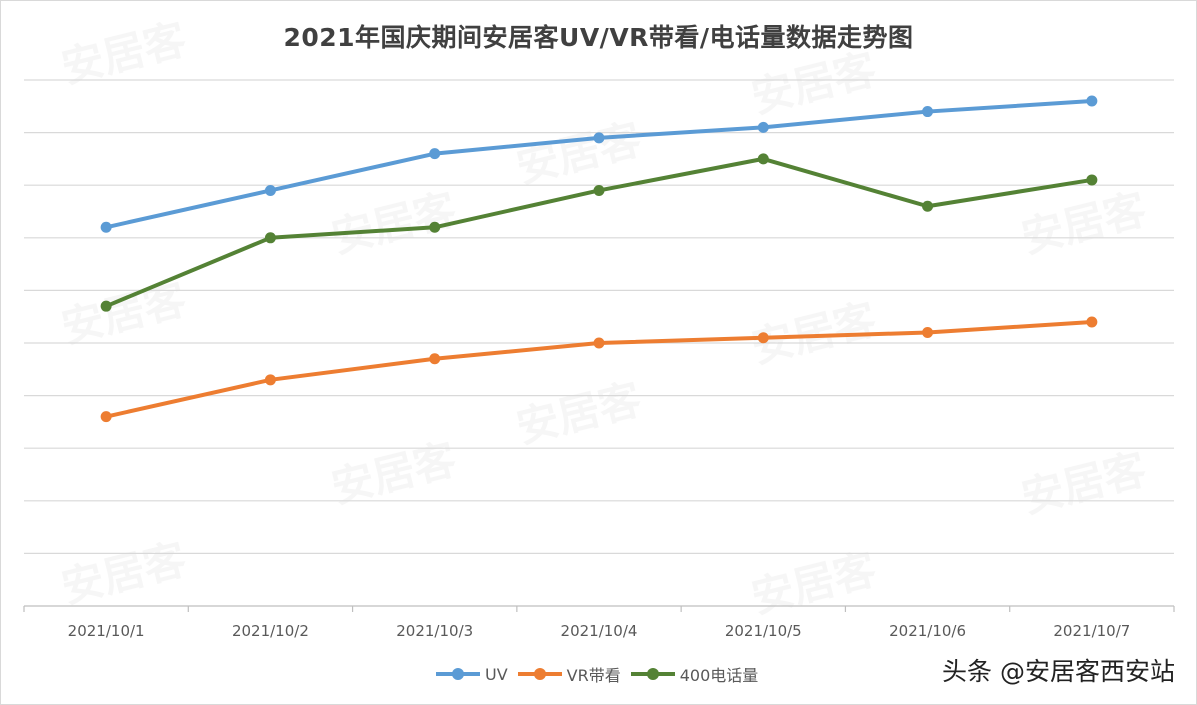  What do you see at coordinates (598, 369) in the screenshot?
I see `series-line` at bounding box center [598, 369].